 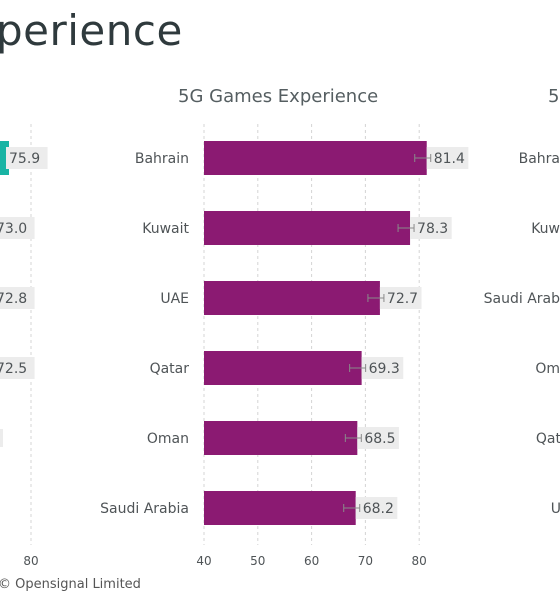 I want to click on page-title: perience, so click(x=91, y=30).